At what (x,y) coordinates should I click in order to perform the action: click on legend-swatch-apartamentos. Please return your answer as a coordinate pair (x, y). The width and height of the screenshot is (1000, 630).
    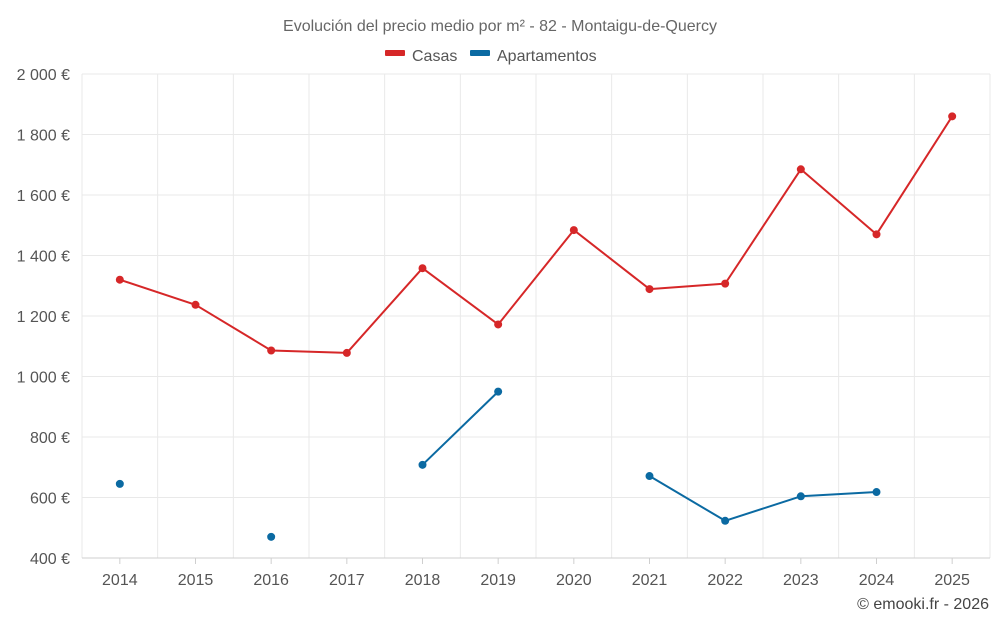
    Looking at the image, I should click on (480, 53).